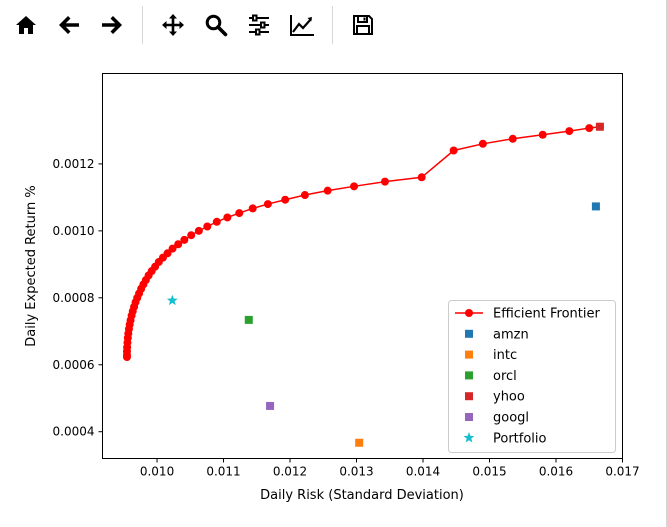 Image resolution: width=667 pixels, height=527 pixels. What do you see at coordinates (172, 300) in the screenshot?
I see `Portfolio-marker` at bounding box center [172, 300].